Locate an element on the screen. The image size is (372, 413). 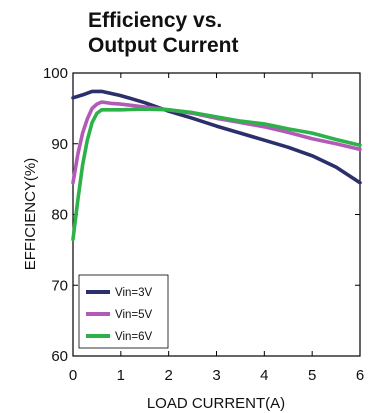
y-tick-label: 100 is located at coordinates (55, 73).